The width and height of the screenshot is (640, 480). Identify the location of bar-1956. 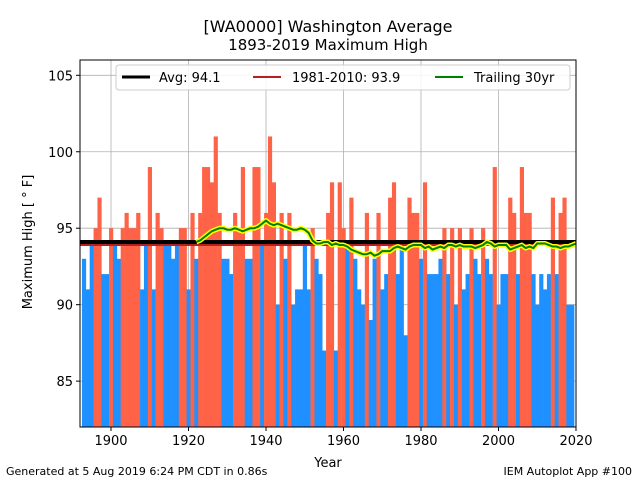
(328, 319).